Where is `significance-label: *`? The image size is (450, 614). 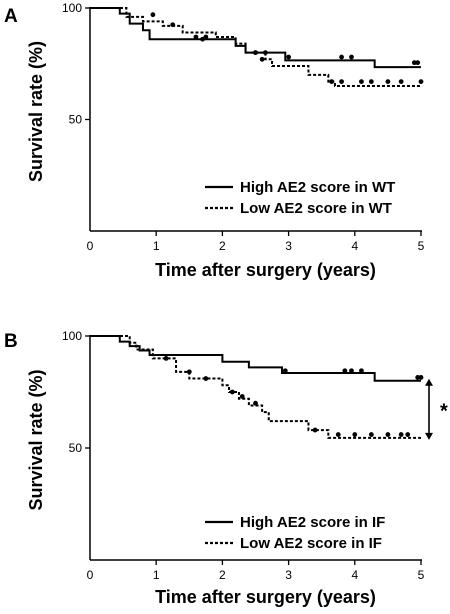 significance-label: * is located at coordinates (444, 411).